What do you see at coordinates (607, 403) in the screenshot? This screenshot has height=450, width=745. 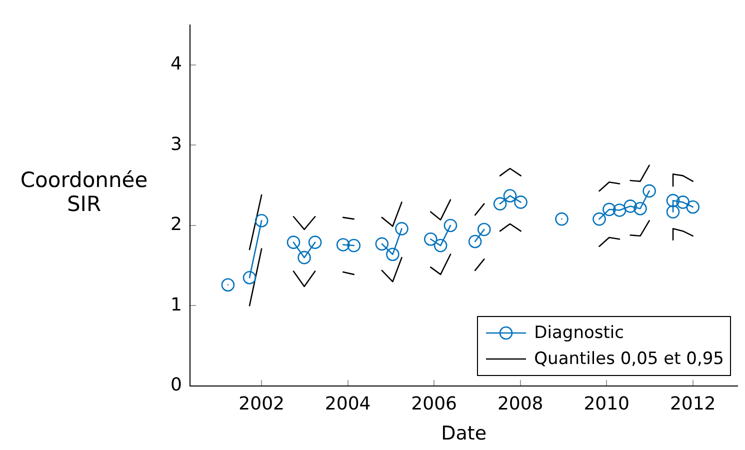 I see `x-tick-label: 2010` at bounding box center [607, 403].